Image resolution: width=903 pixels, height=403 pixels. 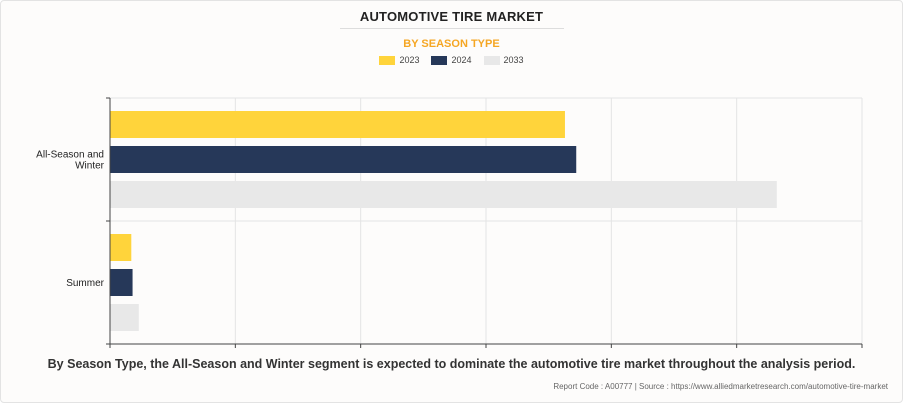 What do you see at coordinates (452, 28) in the screenshot?
I see `title-divider` at bounding box center [452, 28].